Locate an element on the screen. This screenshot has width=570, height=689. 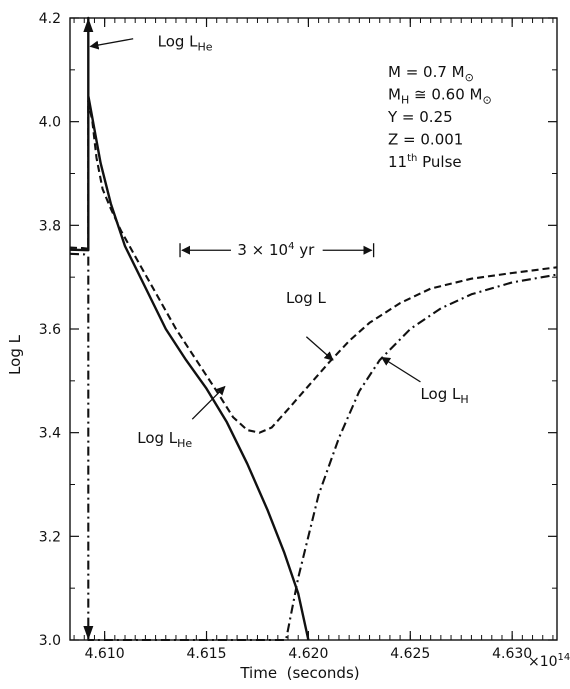
annotation-label-lh: Log LH is located at coordinates (444, 395).